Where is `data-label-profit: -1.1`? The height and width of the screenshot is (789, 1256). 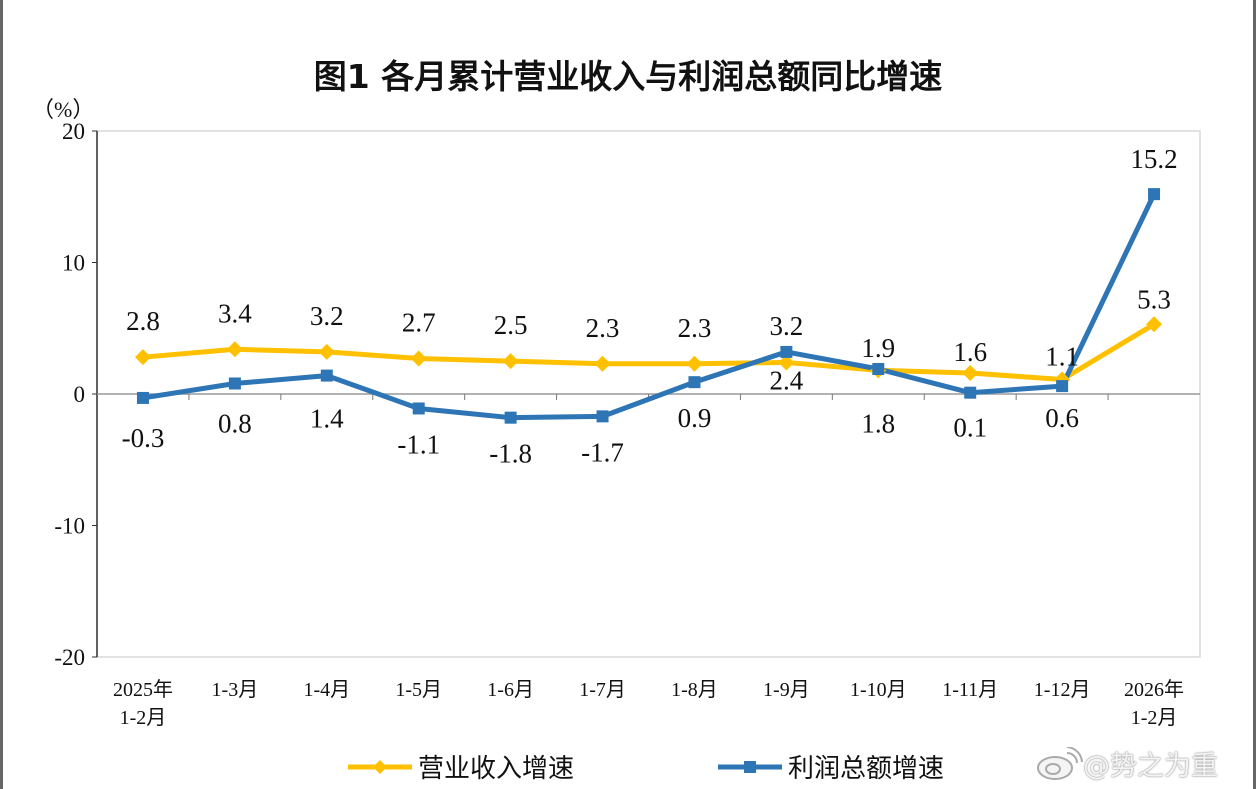 data-label-profit: -1.1 is located at coordinates (418, 444).